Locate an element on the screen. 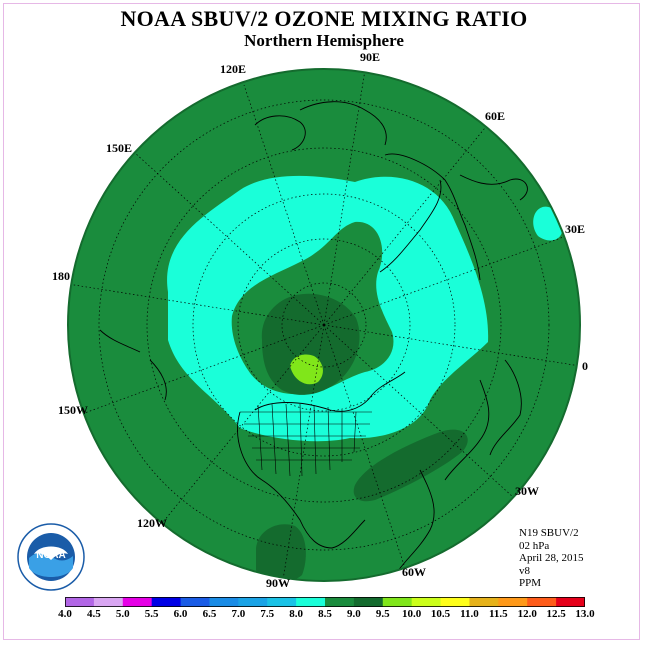 This screenshot has height=648, width=648. colorbar-label: 11.0 is located at coordinates (469, 614).